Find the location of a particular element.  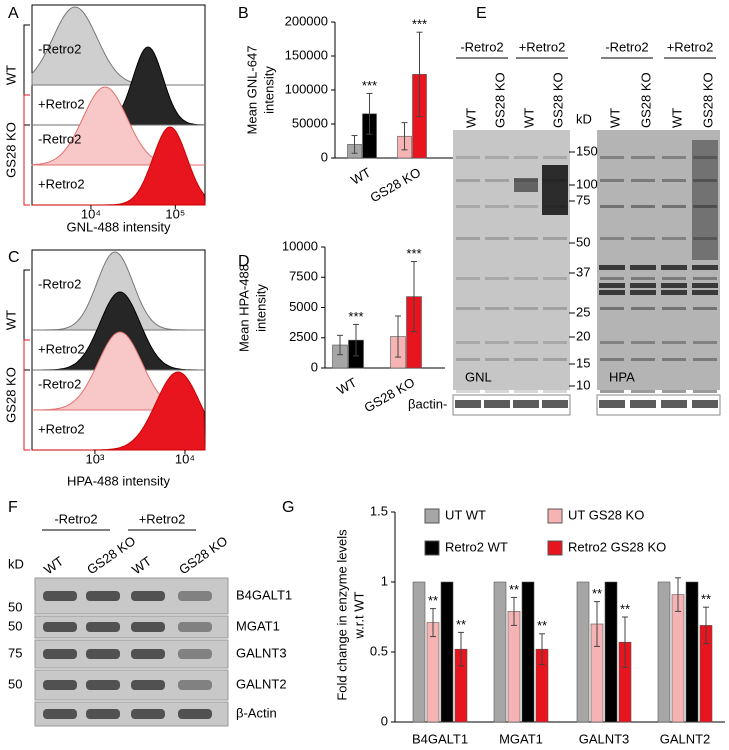

x-tick-label: 10³ is located at coordinates (95, 458).